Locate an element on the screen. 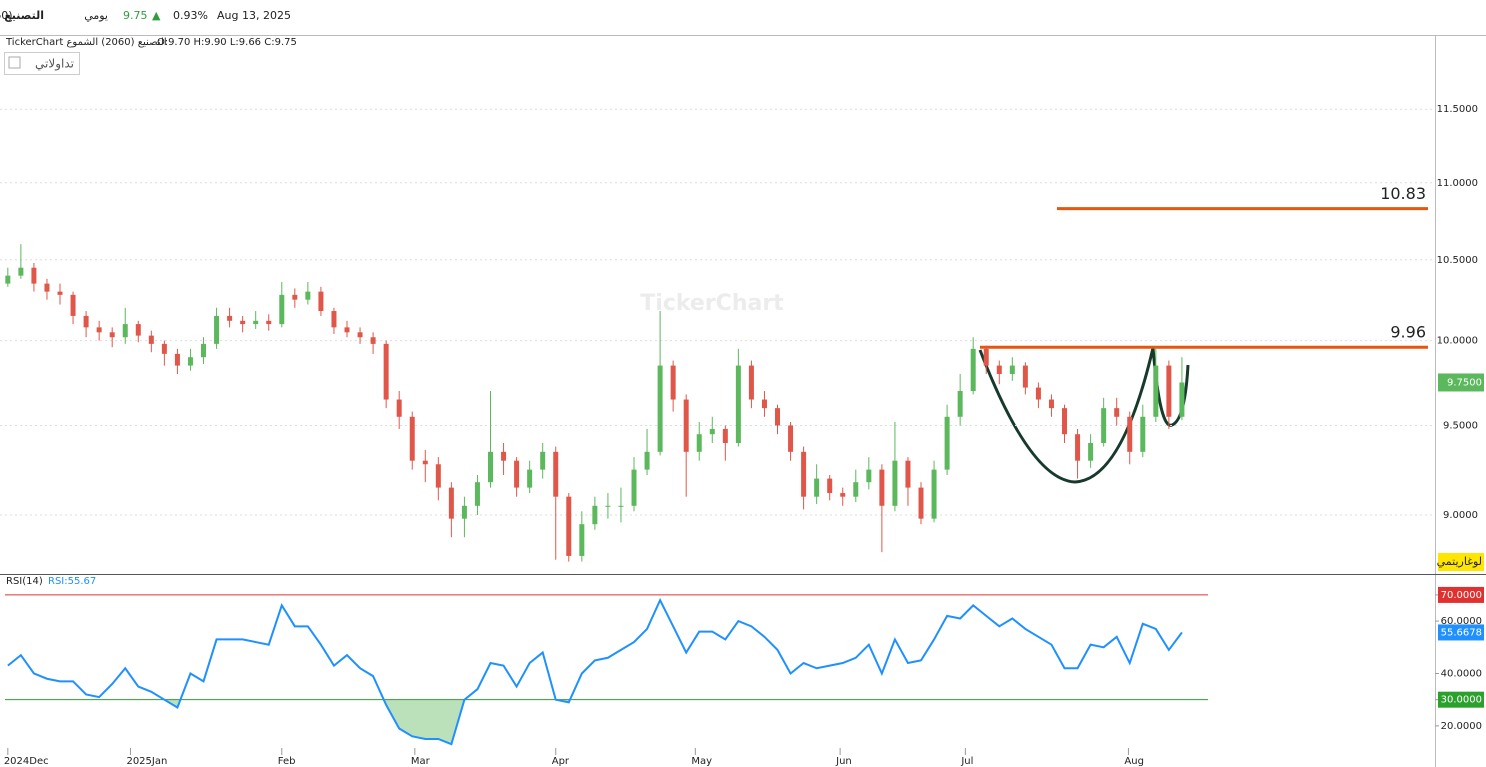  y-tick-label: 10.0000 is located at coordinates (1457, 341).